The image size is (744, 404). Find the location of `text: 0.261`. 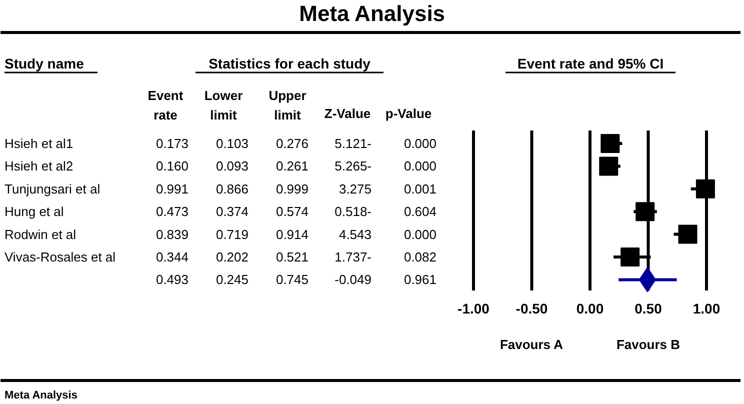

text: 0.261 is located at coordinates (292, 166).